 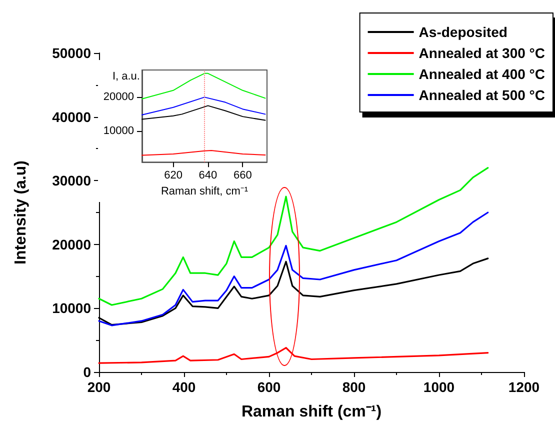 I want to click on legend-label: Annealed at 300 °C, so click(x=482, y=53).